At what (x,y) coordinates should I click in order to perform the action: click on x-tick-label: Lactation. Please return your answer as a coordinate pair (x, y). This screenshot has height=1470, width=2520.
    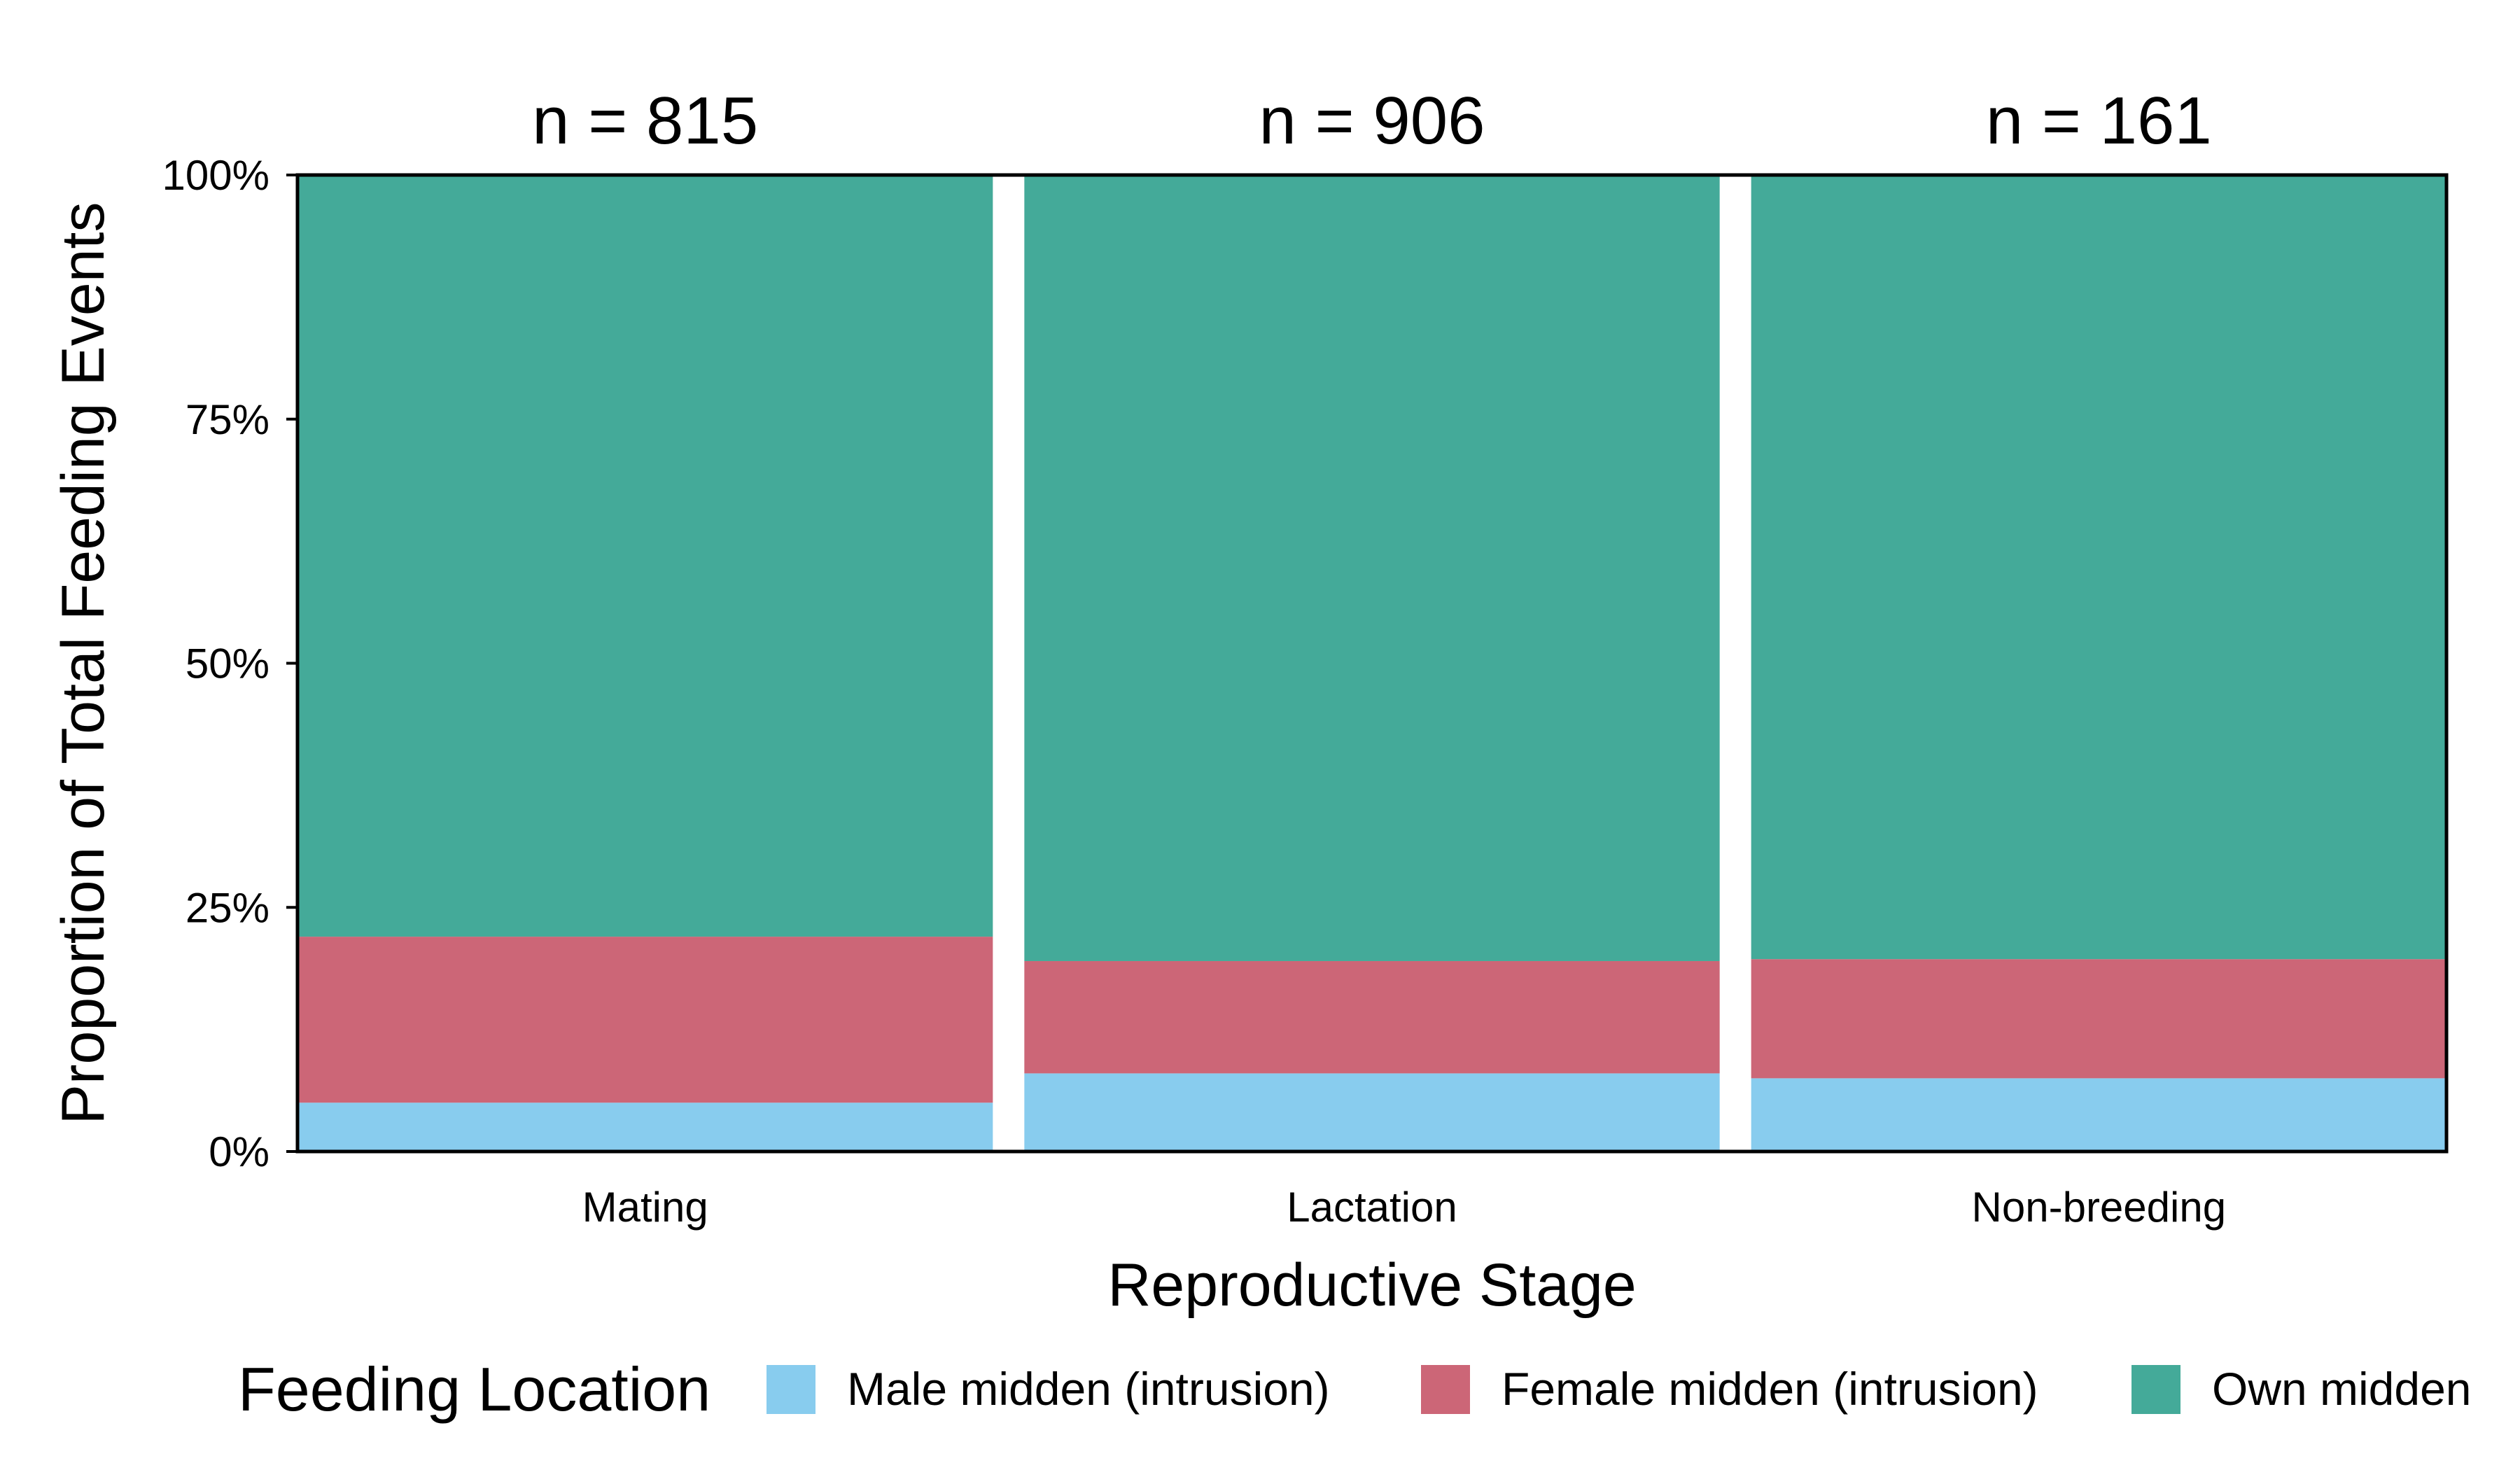
    Looking at the image, I should click on (1372, 1207).